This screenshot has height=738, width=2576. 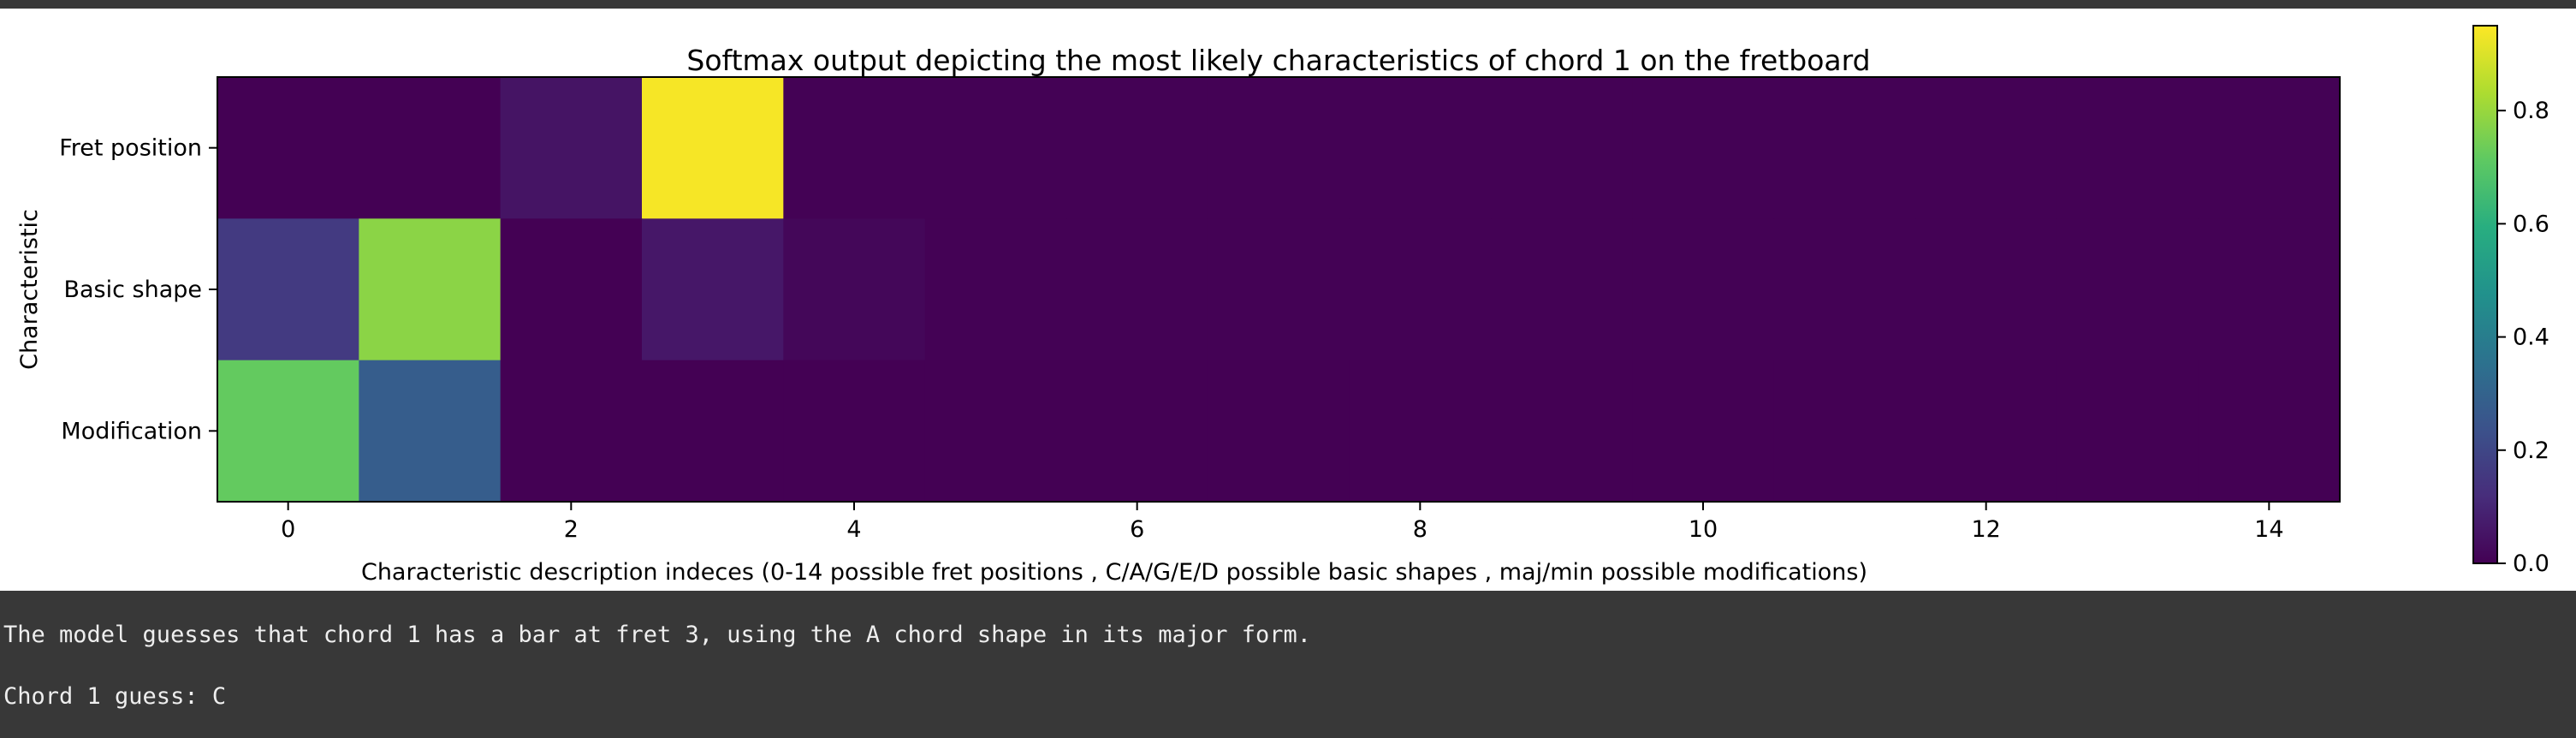 What do you see at coordinates (1703, 529) in the screenshot?
I see `x-tick-label: 10` at bounding box center [1703, 529].